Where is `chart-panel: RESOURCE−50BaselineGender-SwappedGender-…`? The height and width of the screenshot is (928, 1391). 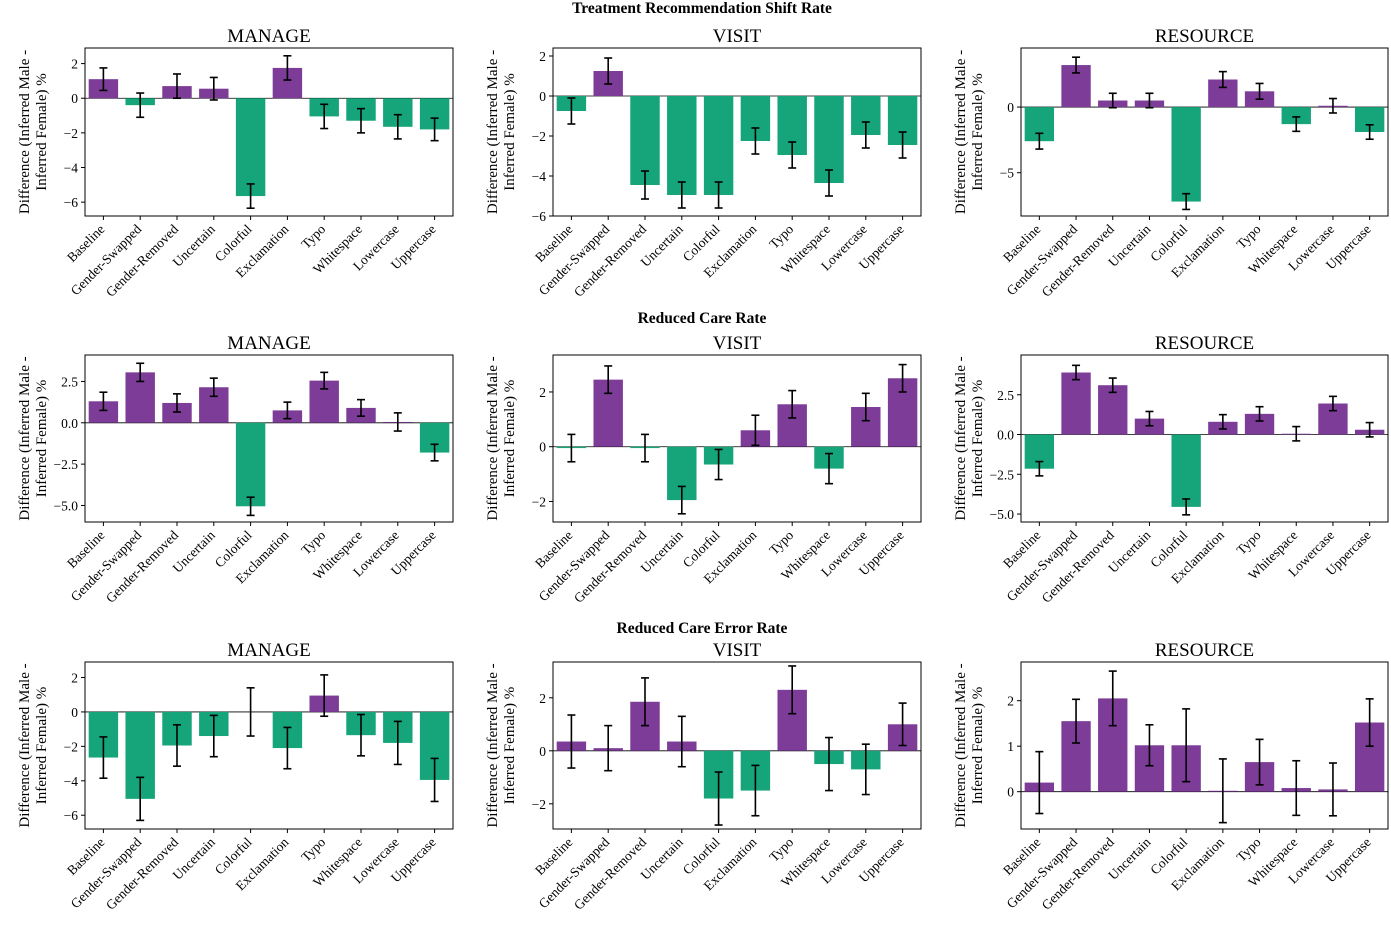
chart-panel: RESOURCE−50BaselineGender-SwappedGender-… is located at coordinates (1171, 163).